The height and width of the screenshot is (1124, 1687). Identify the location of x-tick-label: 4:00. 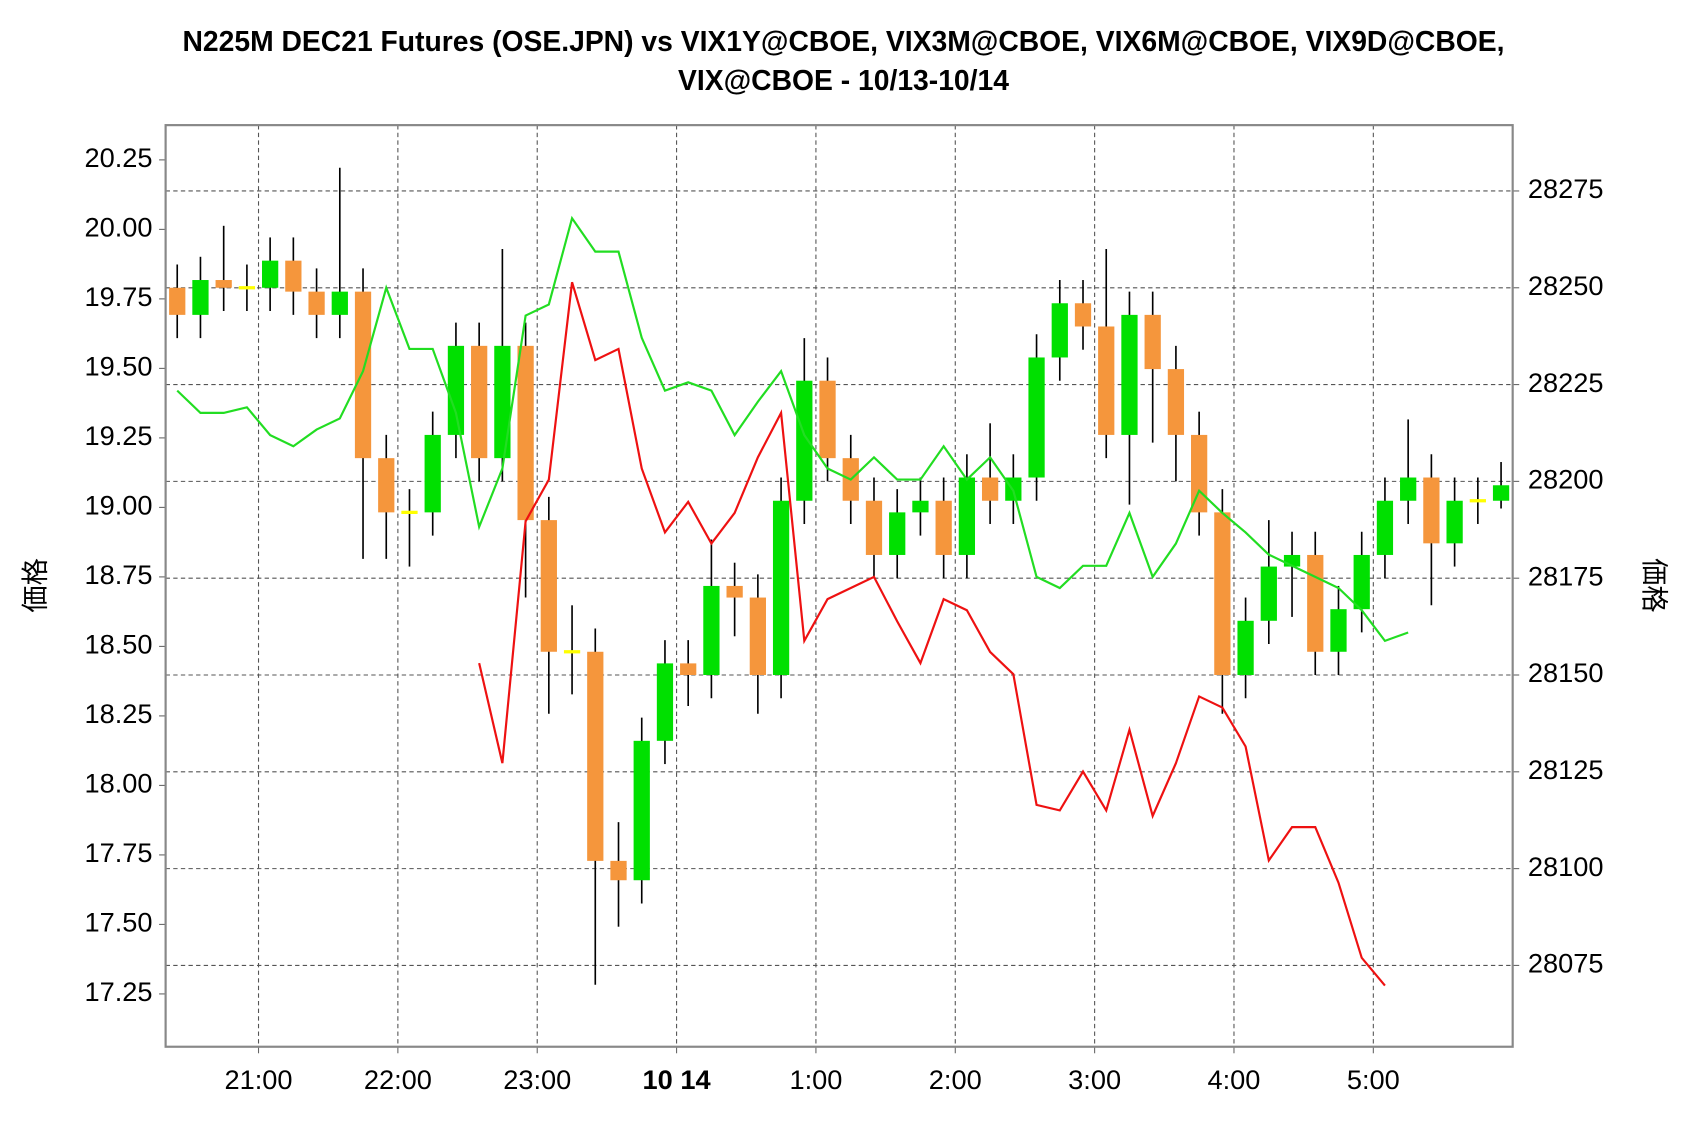
(1234, 1079).